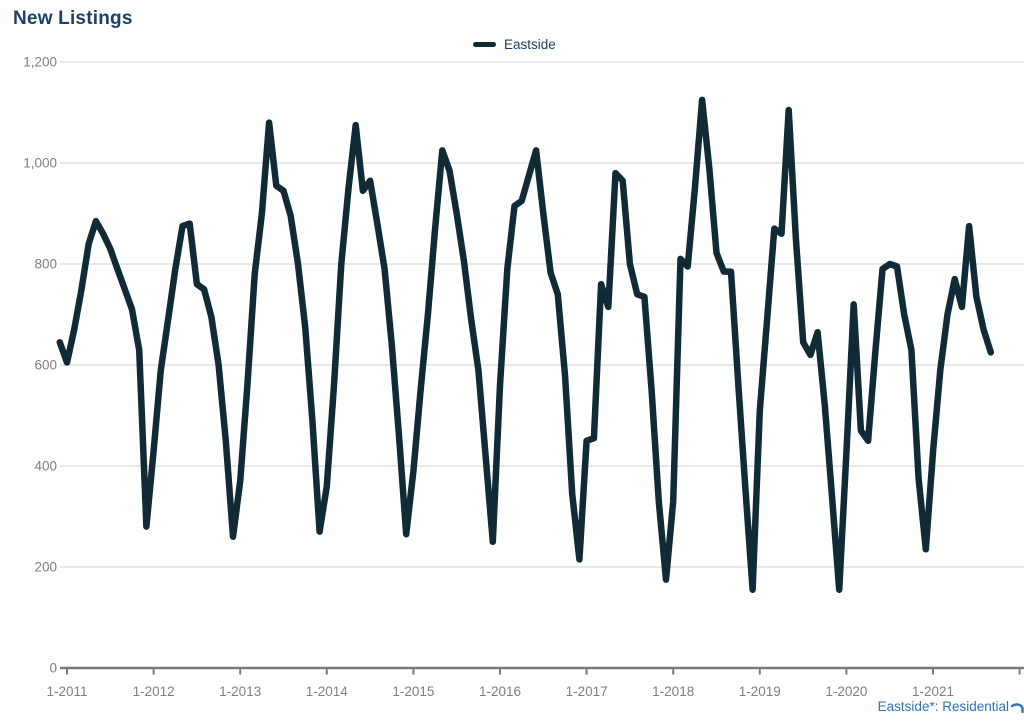 Image resolution: width=1024 pixels, height=723 pixels. What do you see at coordinates (53, 668) in the screenshot?
I see `y-tick-label: 0` at bounding box center [53, 668].